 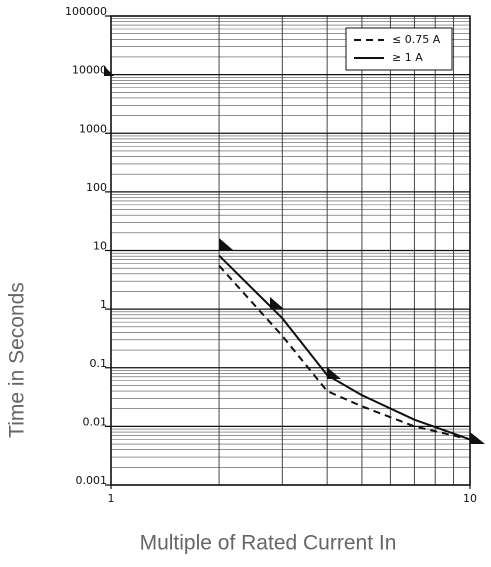 What do you see at coordinates (399, 49) in the screenshot?
I see `legend-box` at bounding box center [399, 49].